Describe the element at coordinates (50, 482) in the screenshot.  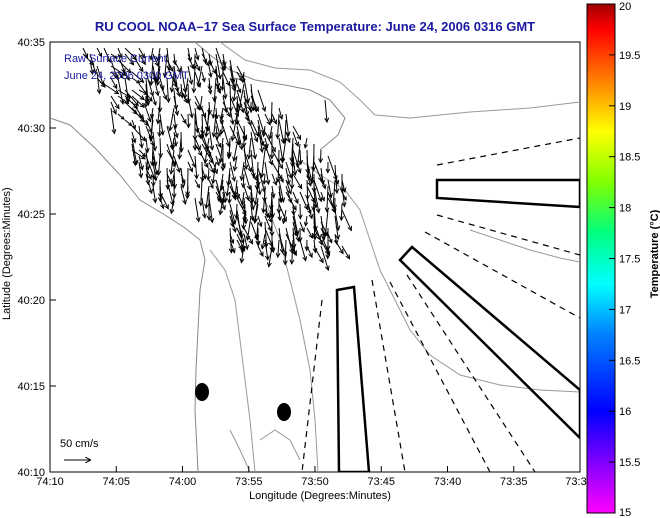
I see `x-tick-label: 74:10` at that location.